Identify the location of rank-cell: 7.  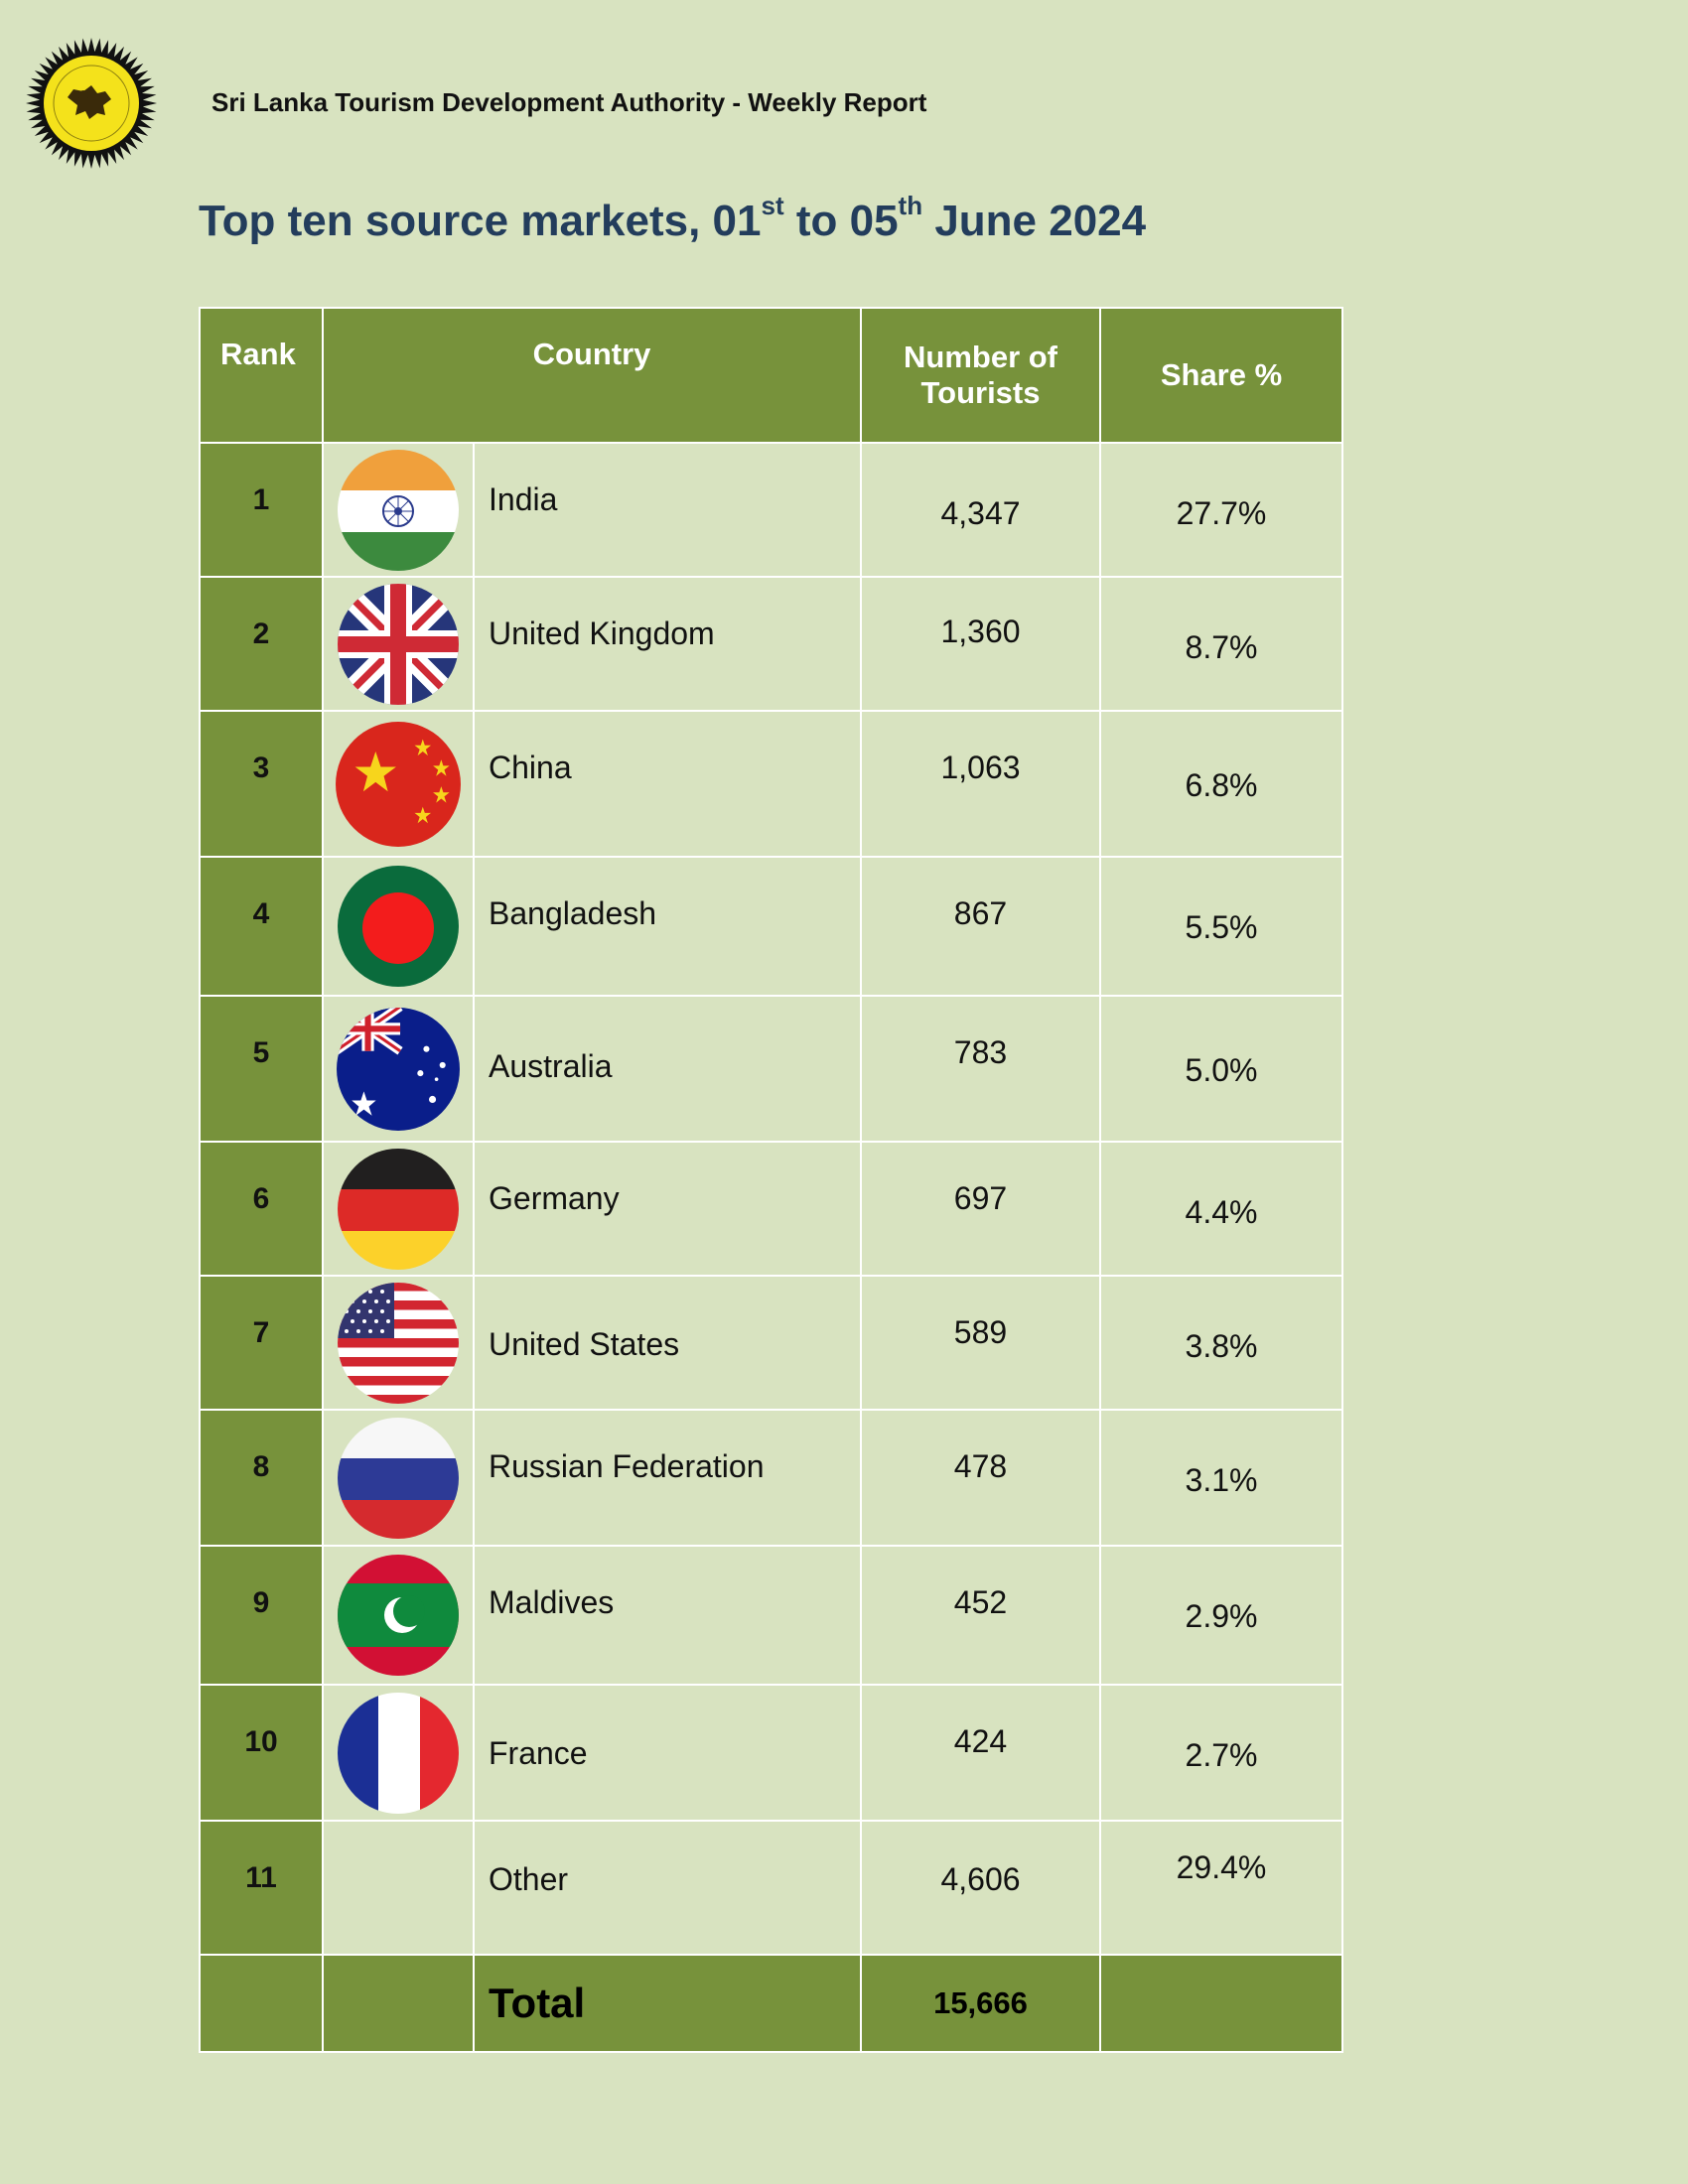
(261, 1343).